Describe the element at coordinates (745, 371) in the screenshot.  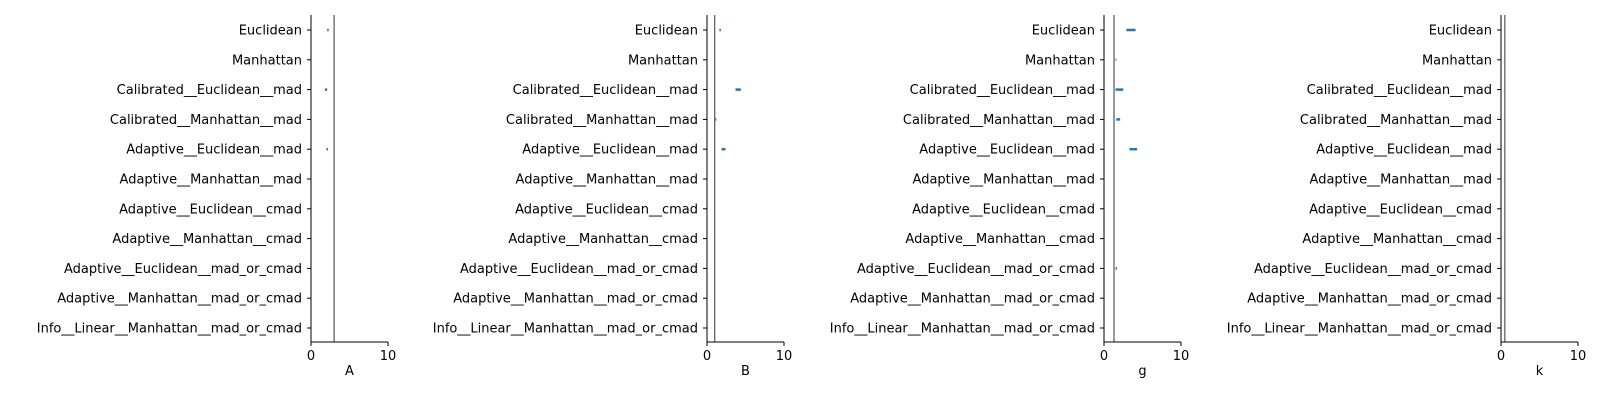
I see `x-axis-label: B` at that location.